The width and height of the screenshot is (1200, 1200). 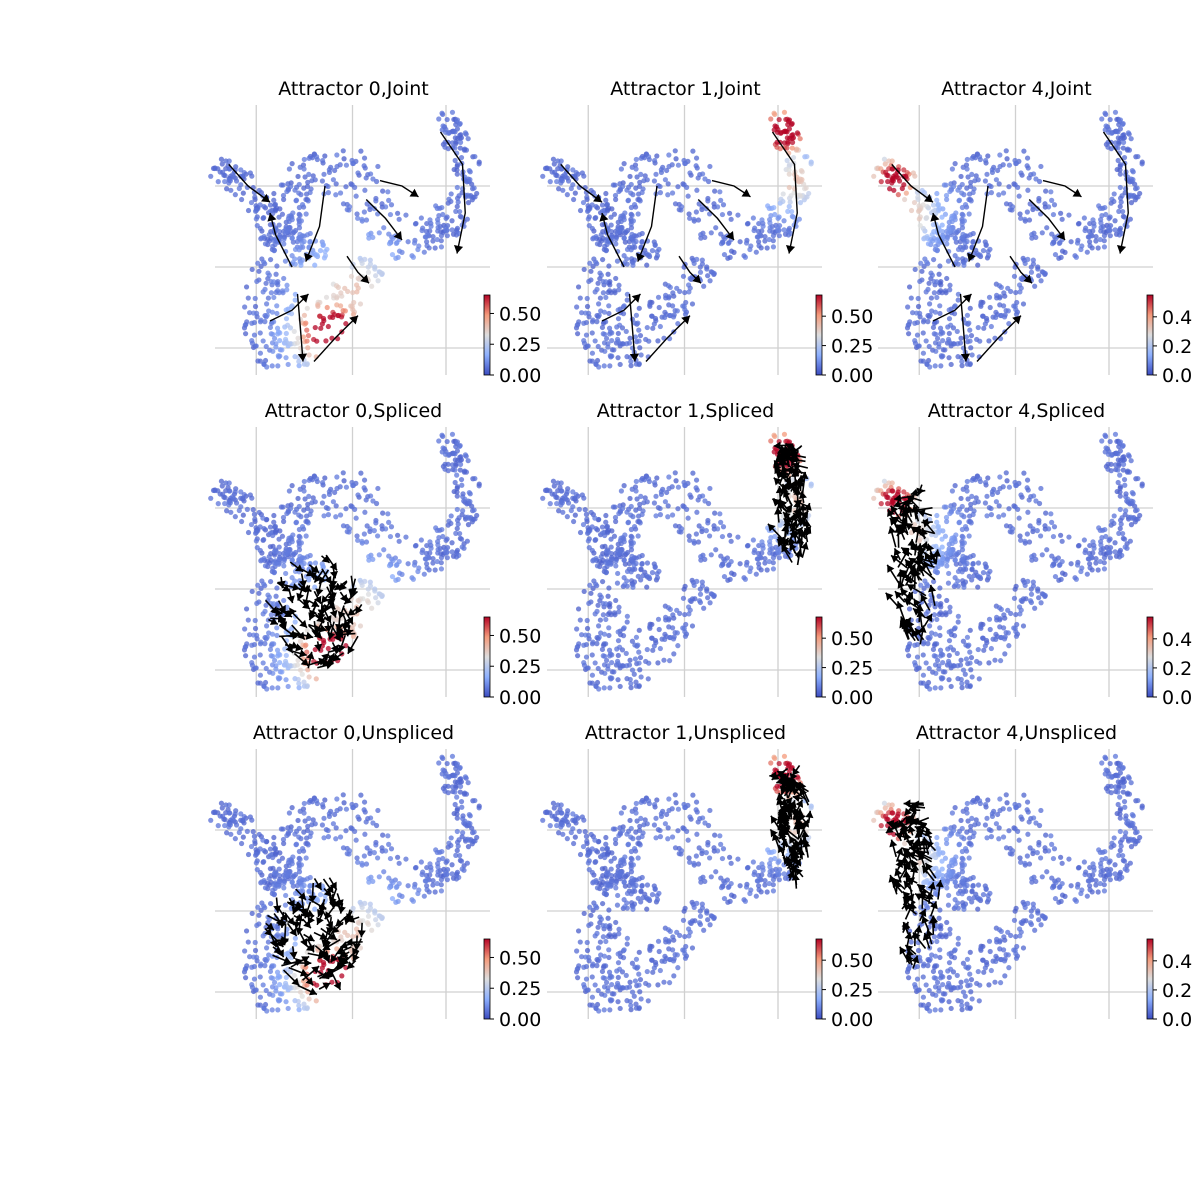 I want to click on colorbar: 0.000.250.50, so click(x=512, y=340).